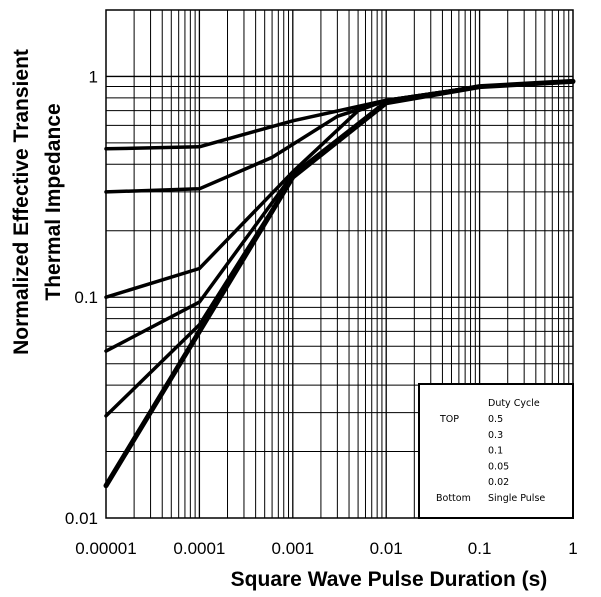 Image resolution: width=601 pixels, height=597 pixels. What do you see at coordinates (516, 498) in the screenshot?
I see `legend-row-value: Single Pulse` at bounding box center [516, 498].